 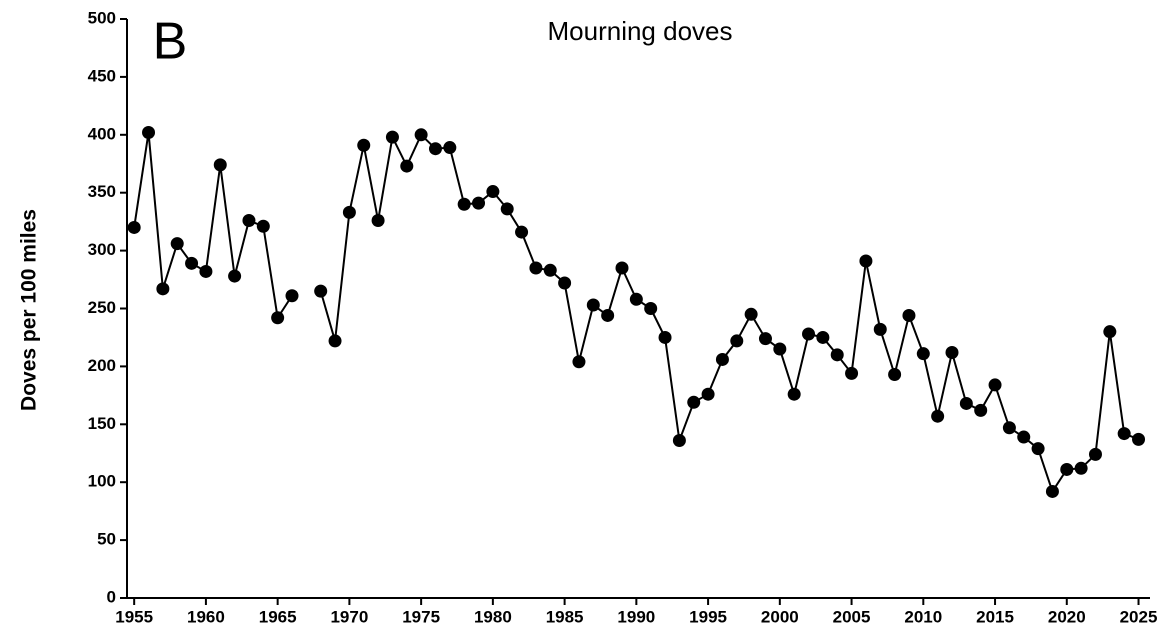 I want to click on y-tick-label: 100, so click(x=102, y=481).